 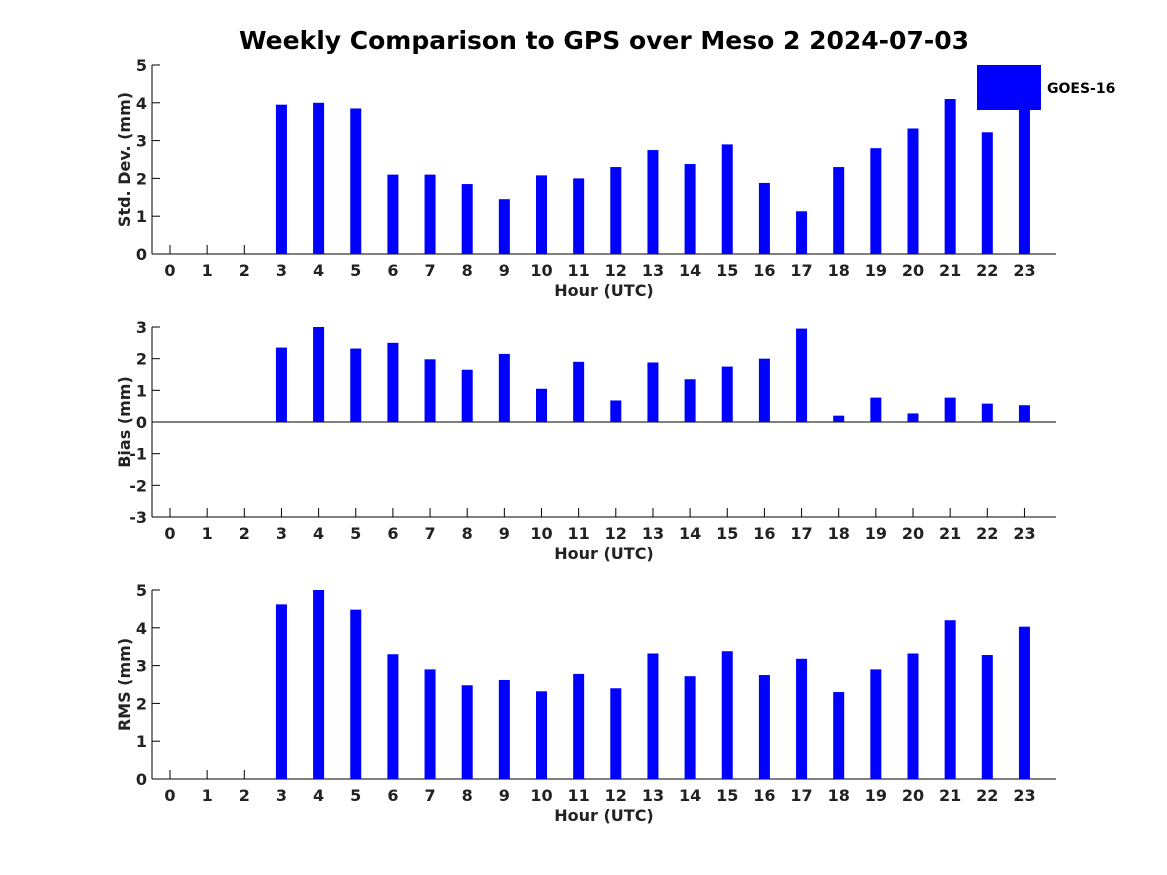 What do you see at coordinates (541, 533) in the screenshot?
I see `x-tick-label: 10` at bounding box center [541, 533].